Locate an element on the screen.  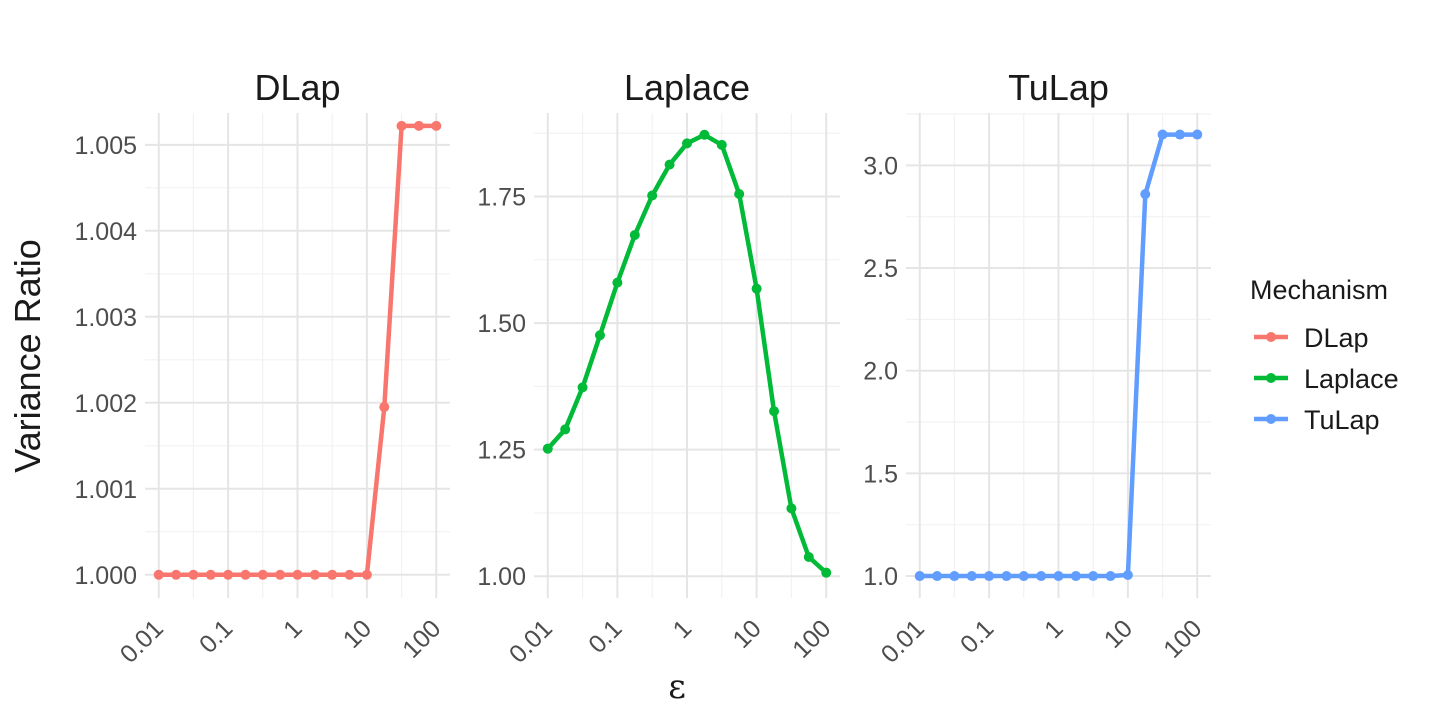
y-tick-label: 1.5 is located at coordinates (880, 474).